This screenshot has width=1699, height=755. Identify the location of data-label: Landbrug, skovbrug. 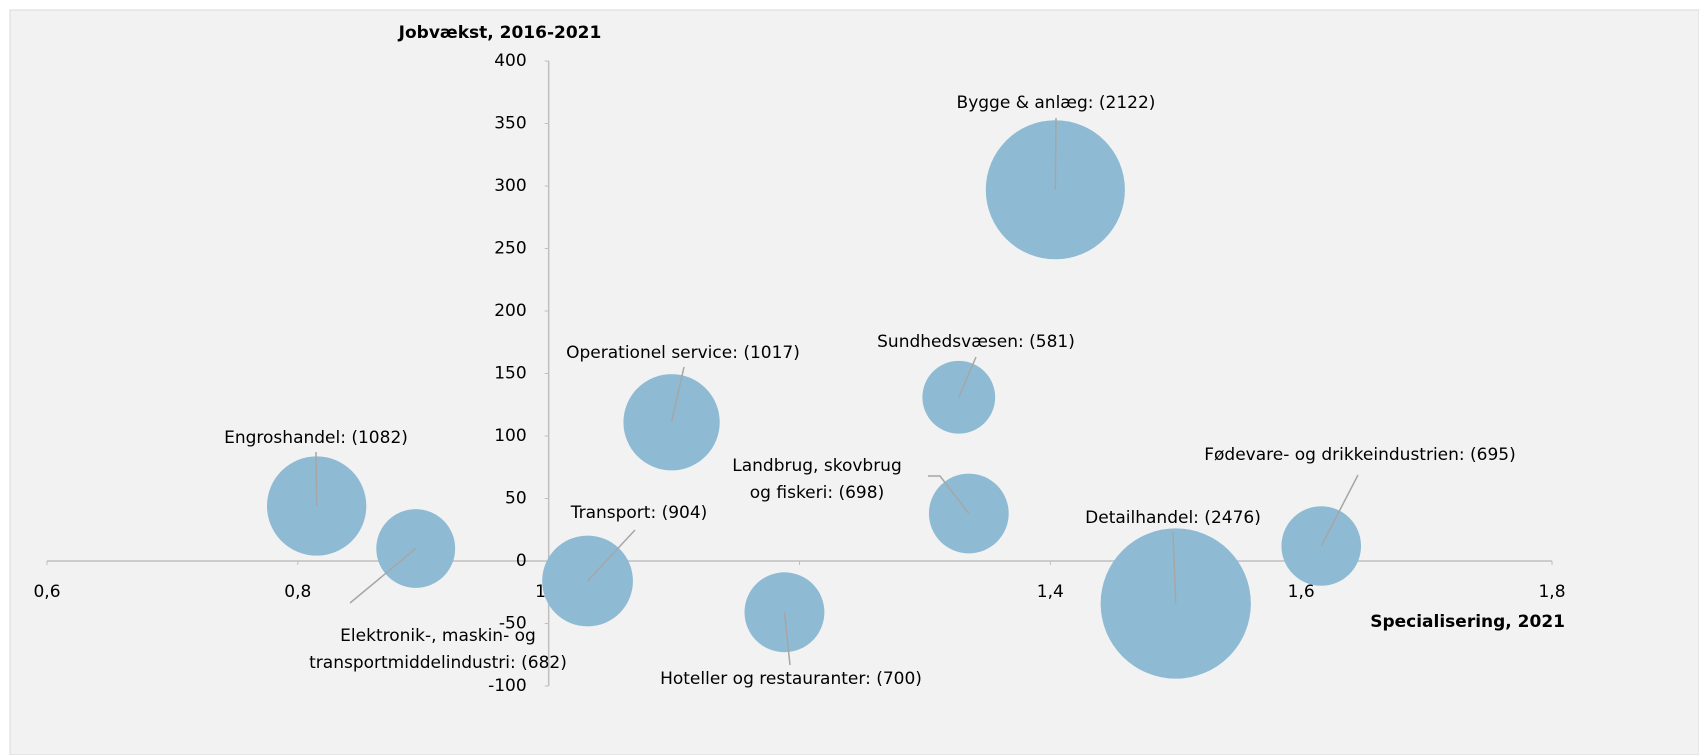
(817, 466).